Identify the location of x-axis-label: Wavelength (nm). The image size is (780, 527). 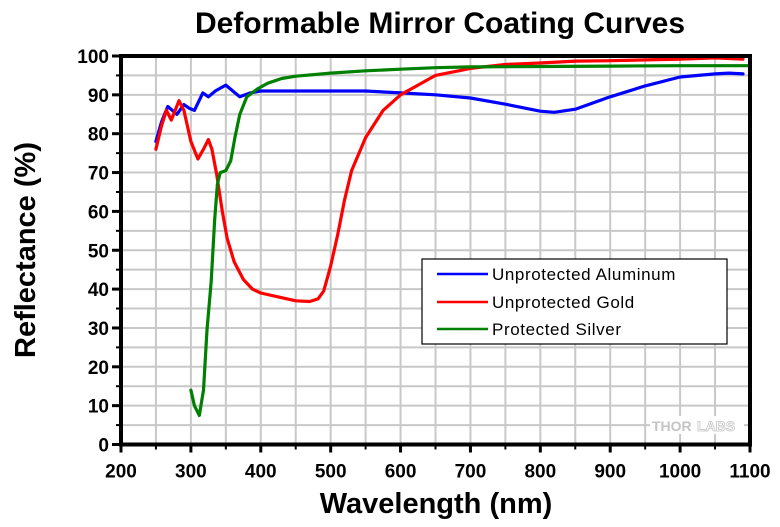
(436, 504).